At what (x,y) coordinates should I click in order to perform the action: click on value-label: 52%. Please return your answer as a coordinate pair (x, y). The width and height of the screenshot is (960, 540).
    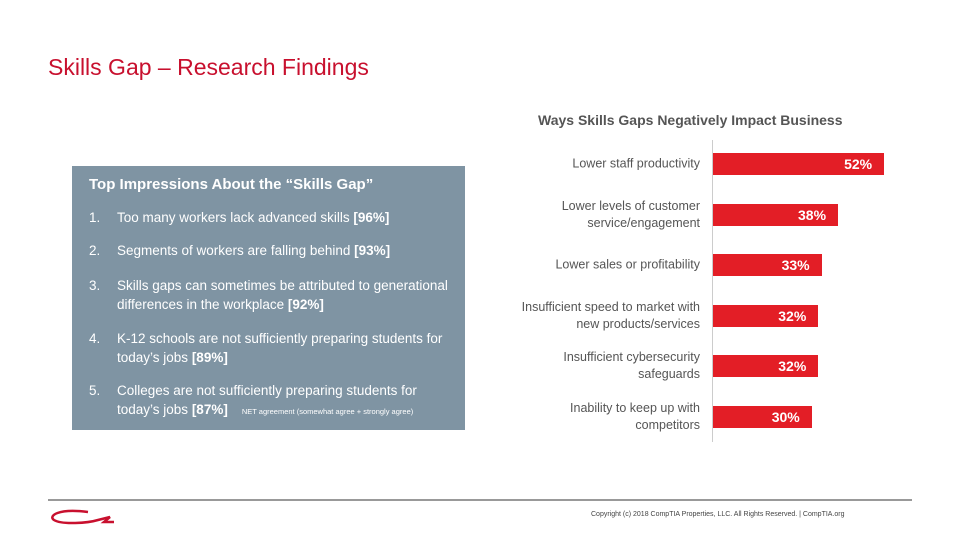
    Looking at the image, I should click on (858, 164).